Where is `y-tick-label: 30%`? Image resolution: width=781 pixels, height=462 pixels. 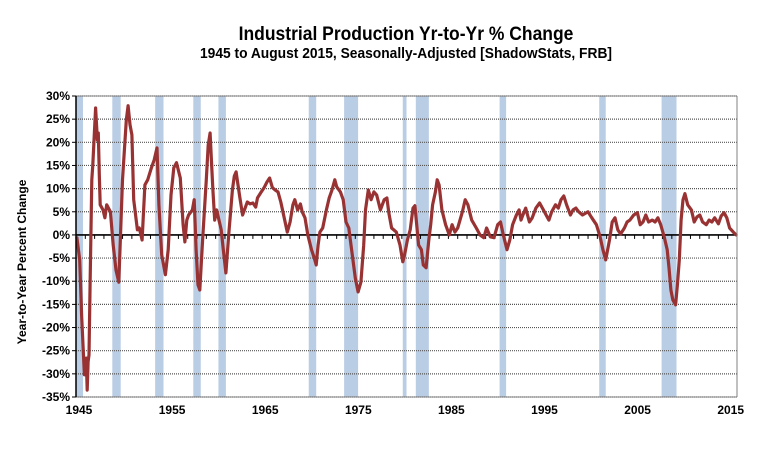
y-tick-label: 30% is located at coordinates (58, 96).